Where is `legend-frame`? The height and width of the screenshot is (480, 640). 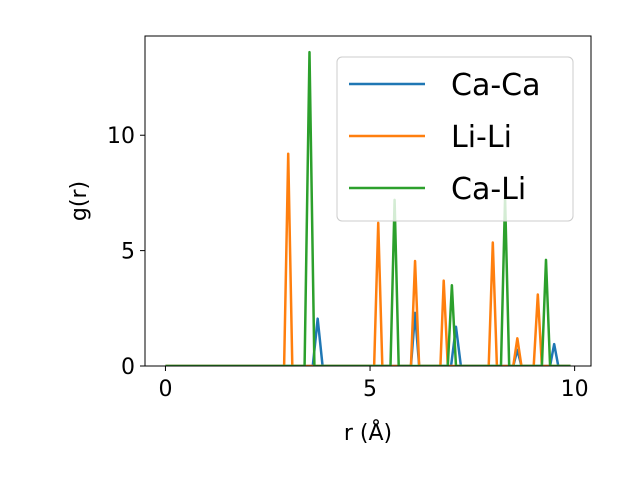 legend-frame is located at coordinates (455, 139).